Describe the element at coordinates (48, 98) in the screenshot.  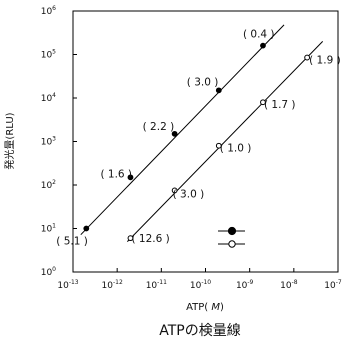
I see `y-tick-label: 10⁴` at that location.